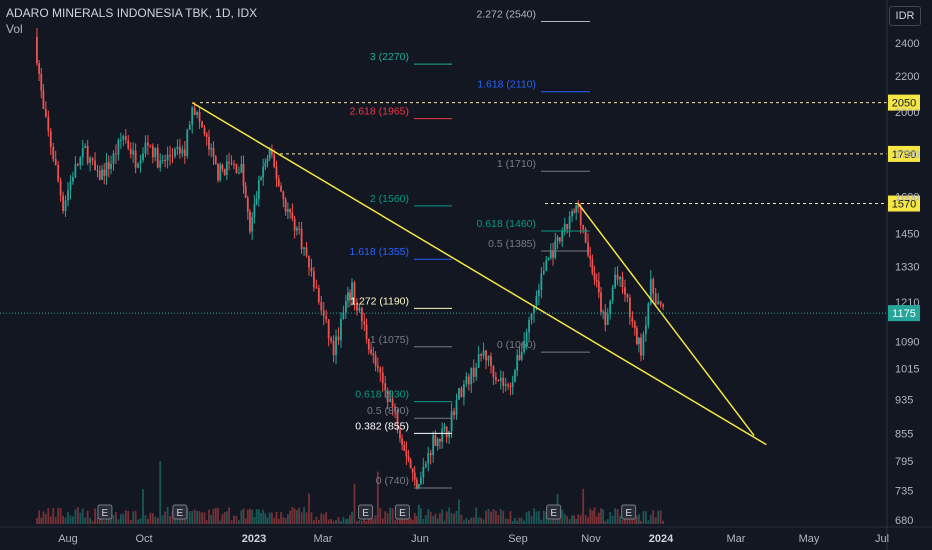 This screenshot has height=550, width=932. Describe the element at coordinates (506, 224) in the screenshot. I see `fib-level-label: 0.618 (1460)` at that location.